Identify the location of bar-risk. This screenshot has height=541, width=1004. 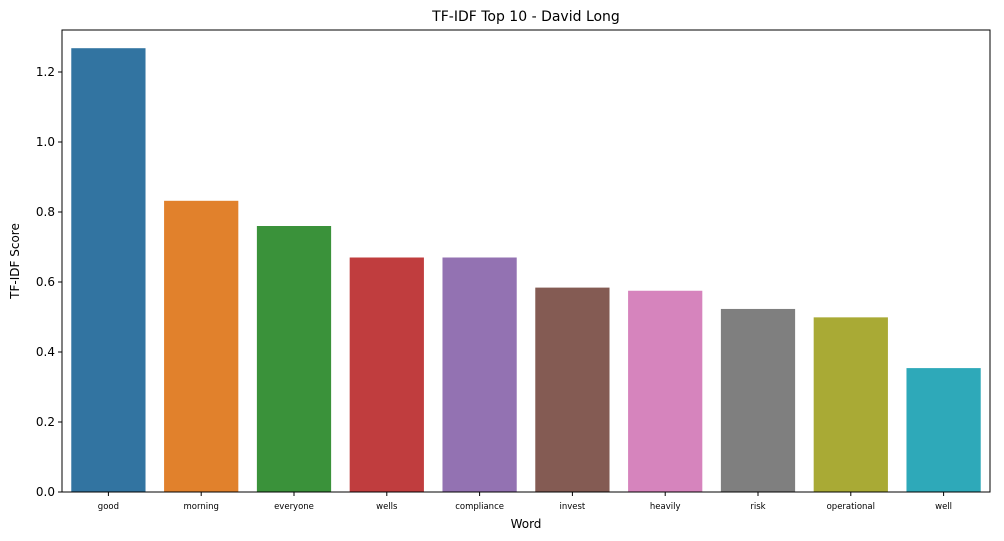
(758, 400).